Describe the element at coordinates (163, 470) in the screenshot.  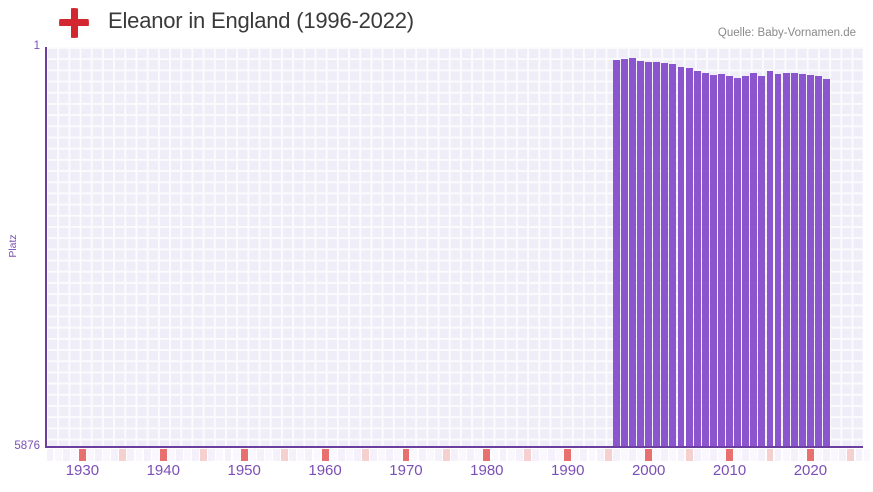
I see `x-axis-tick-label: 1940` at that location.